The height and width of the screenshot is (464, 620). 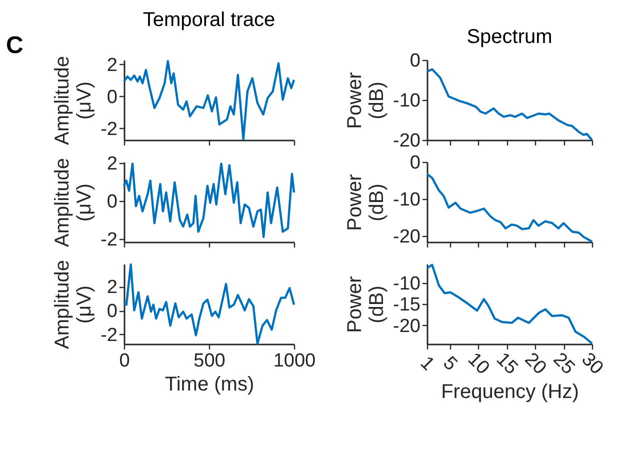 I want to click on x-tick-label: 1000, so click(x=294, y=361).